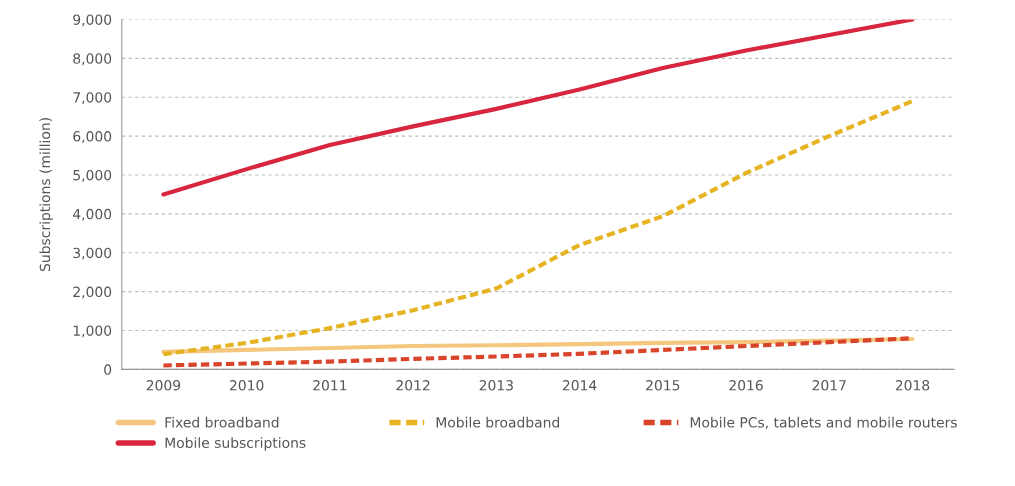  I want to click on x-tick-label: 2009, so click(163, 385).